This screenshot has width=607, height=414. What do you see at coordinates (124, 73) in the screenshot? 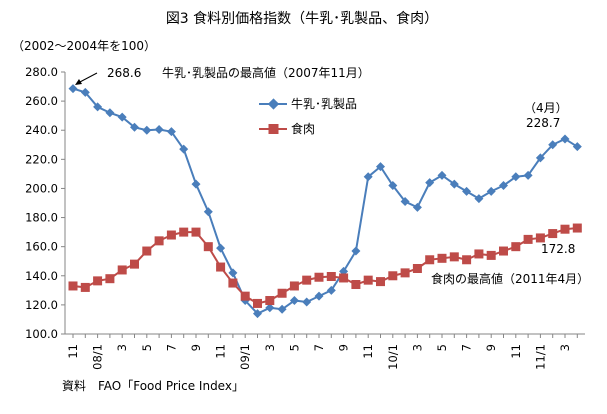
I see `dairy-peak-value: 268.6` at bounding box center [124, 73].